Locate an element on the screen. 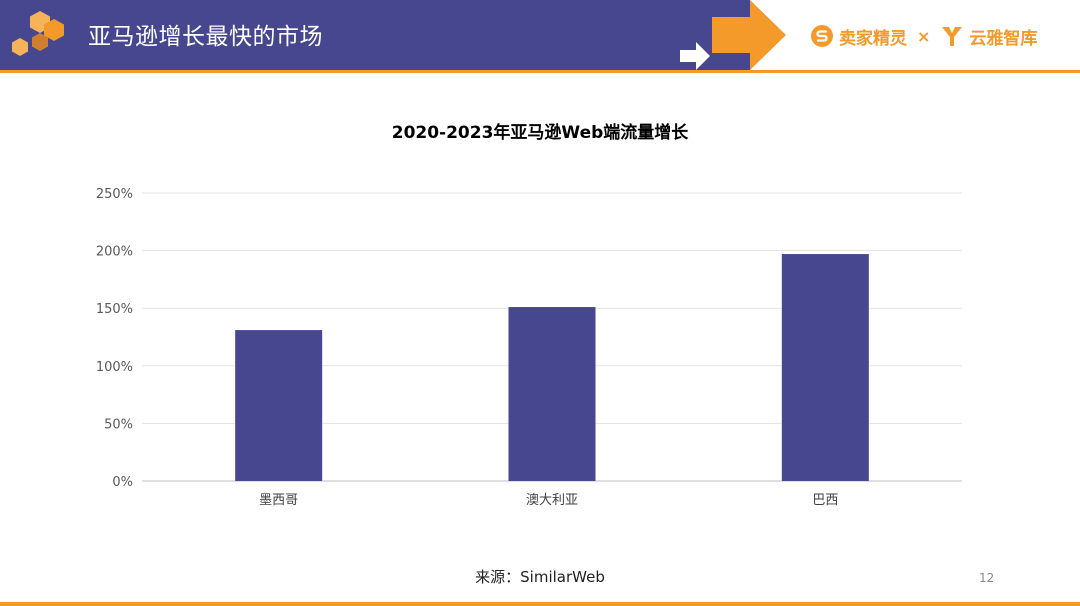 This screenshot has height=606, width=1080. y-tick-label: 50% is located at coordinates (118, 424).